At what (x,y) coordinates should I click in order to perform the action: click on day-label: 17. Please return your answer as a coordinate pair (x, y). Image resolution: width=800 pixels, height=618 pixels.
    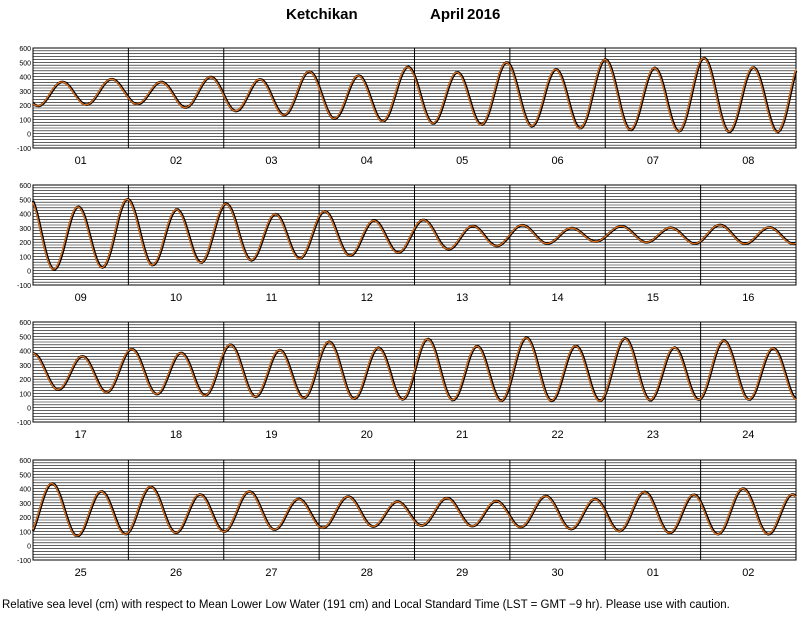
    Looking at the image, I should click on (81, 435).